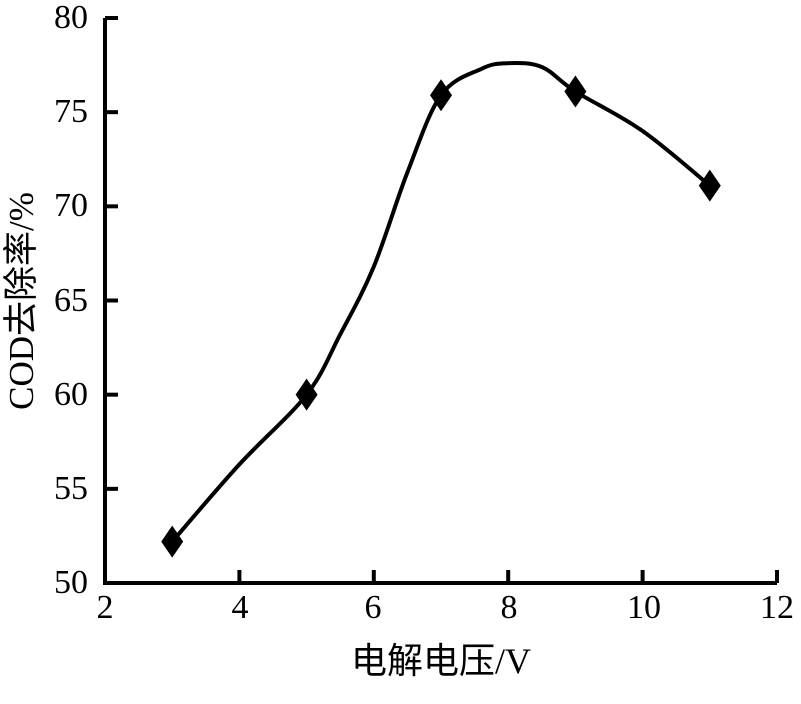 This screenshot has height=704, width=801. What do you see at coordinates (71, 111) in the screenshot?
I see `y-tick-label-75: 75` at bounding box center [71, 111].